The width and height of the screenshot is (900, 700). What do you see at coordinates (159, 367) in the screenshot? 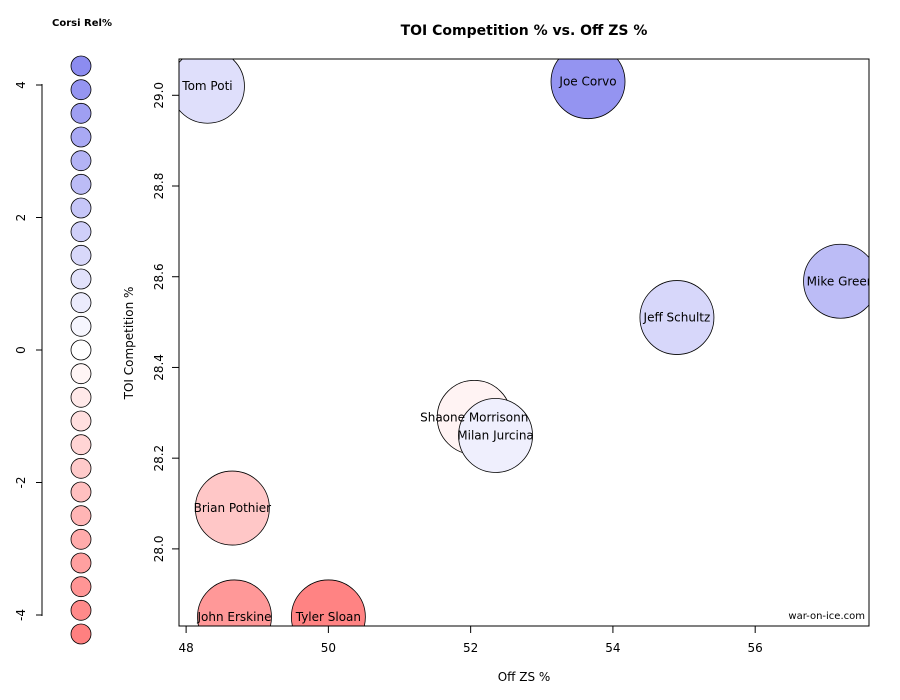
I see `y-tick-label: 28.4` at bounding box center [159, 367].